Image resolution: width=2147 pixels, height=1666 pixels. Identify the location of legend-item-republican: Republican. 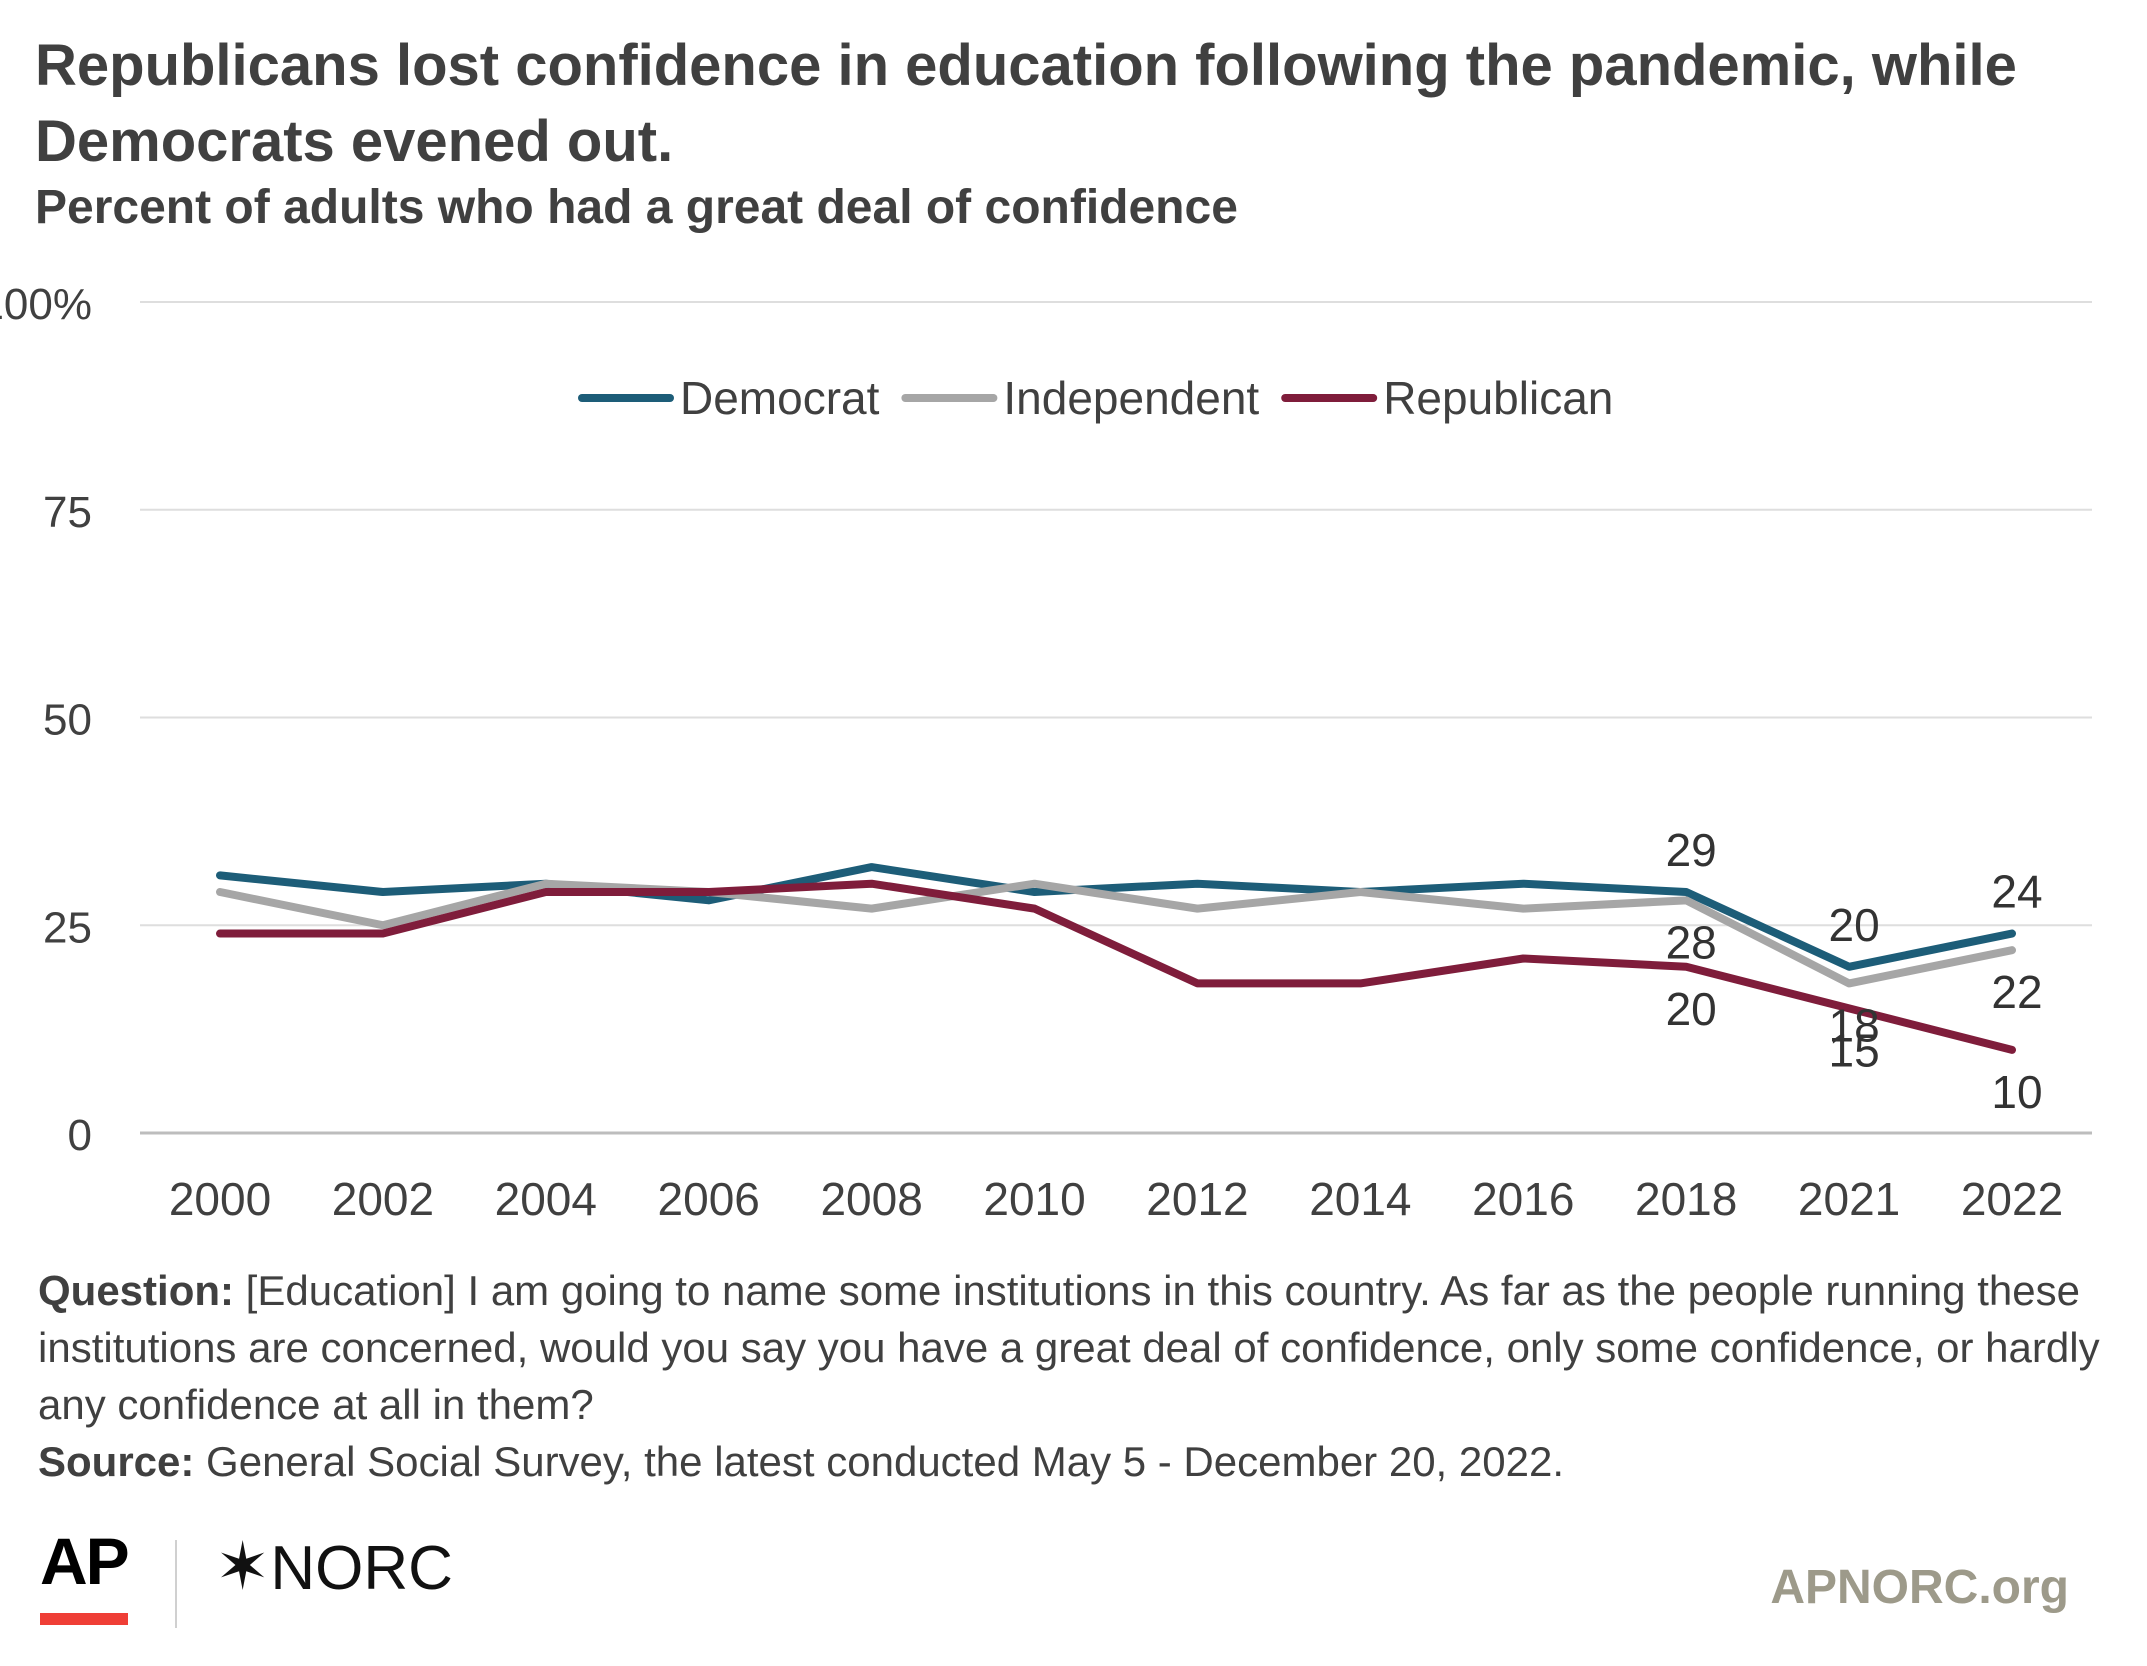
(1447, 398).